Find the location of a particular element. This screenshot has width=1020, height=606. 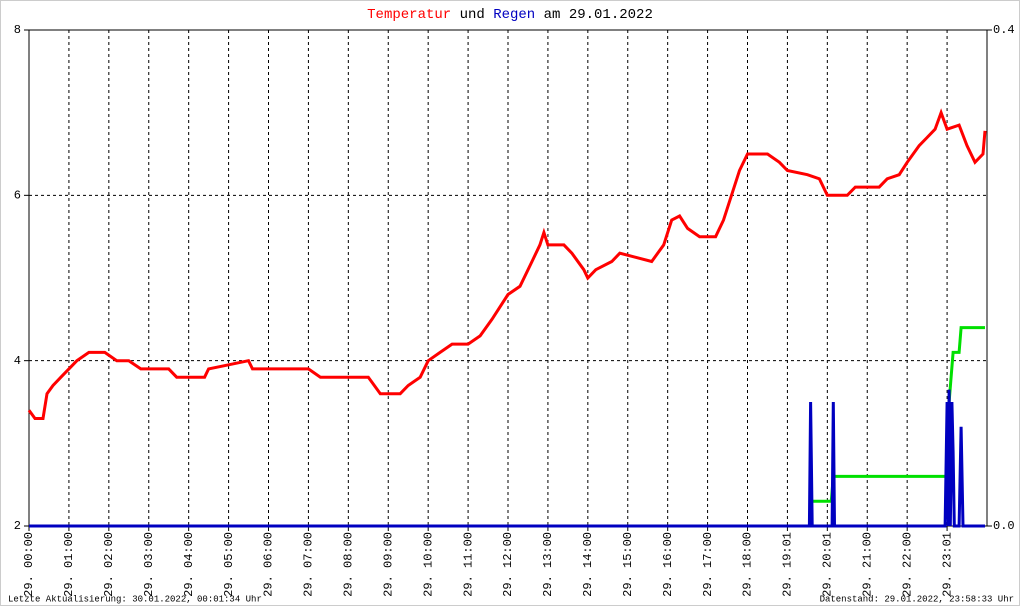

x-tick-label: 29. 00:00 is located at coordinates (29, 564).